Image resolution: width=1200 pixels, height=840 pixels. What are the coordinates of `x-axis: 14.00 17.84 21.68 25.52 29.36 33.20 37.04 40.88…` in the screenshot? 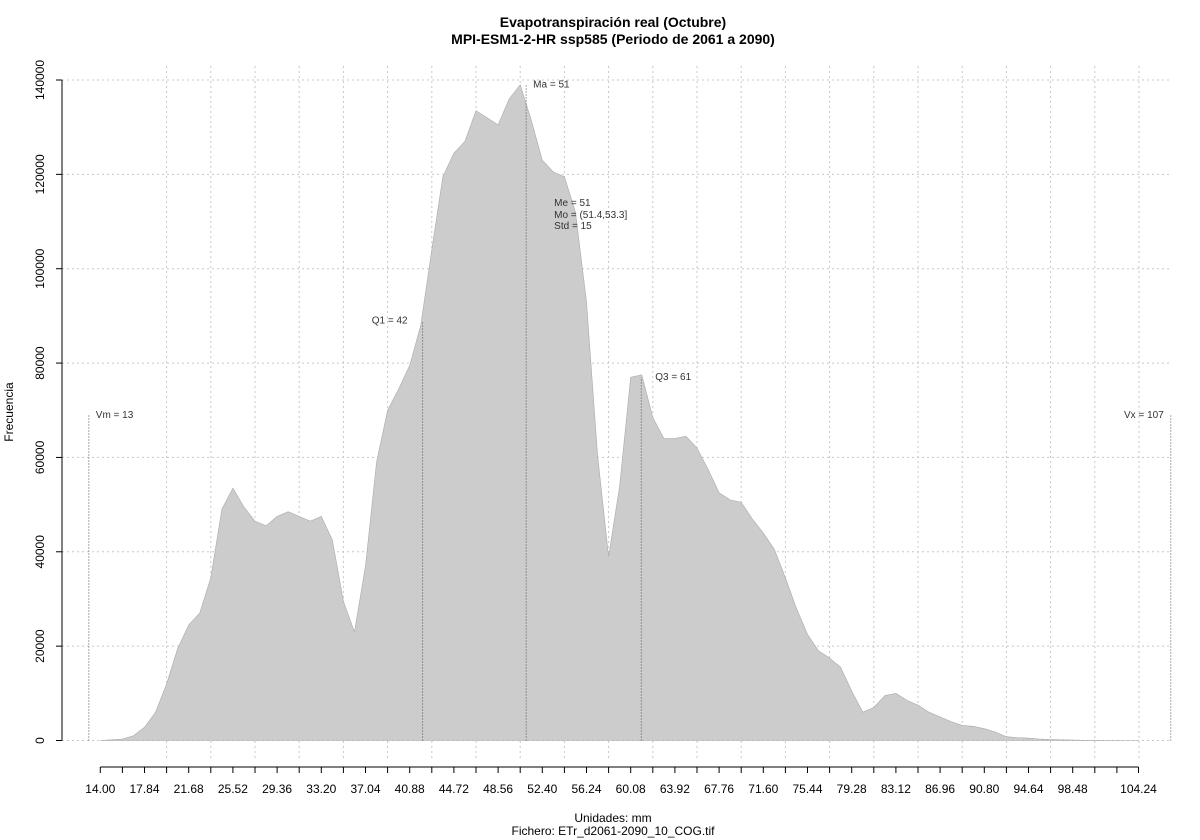 It's located at (621, 781).